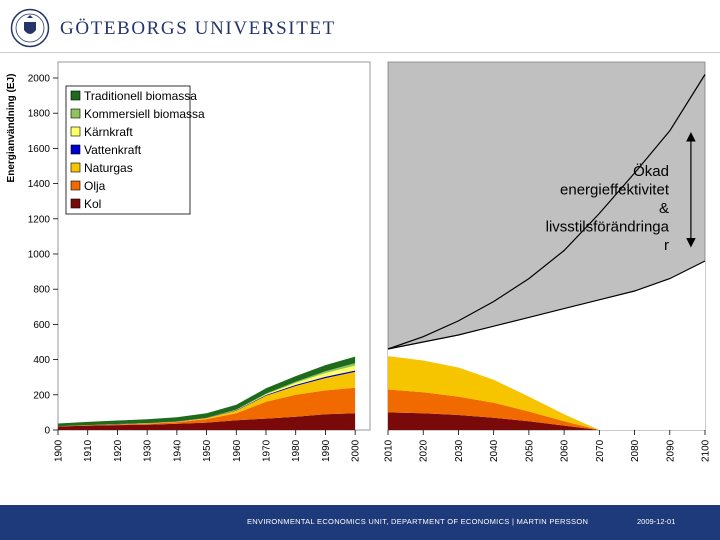 The width and height of the screenshot is (720, 540). Describe the element at coordinates (39, 219) in the screenshot. I see `y-tick-label: 1200` at that location.